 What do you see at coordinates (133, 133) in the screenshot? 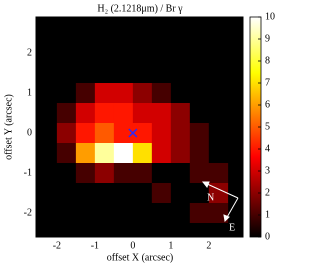
I see `center-marker` at bounding box center [133, 133].